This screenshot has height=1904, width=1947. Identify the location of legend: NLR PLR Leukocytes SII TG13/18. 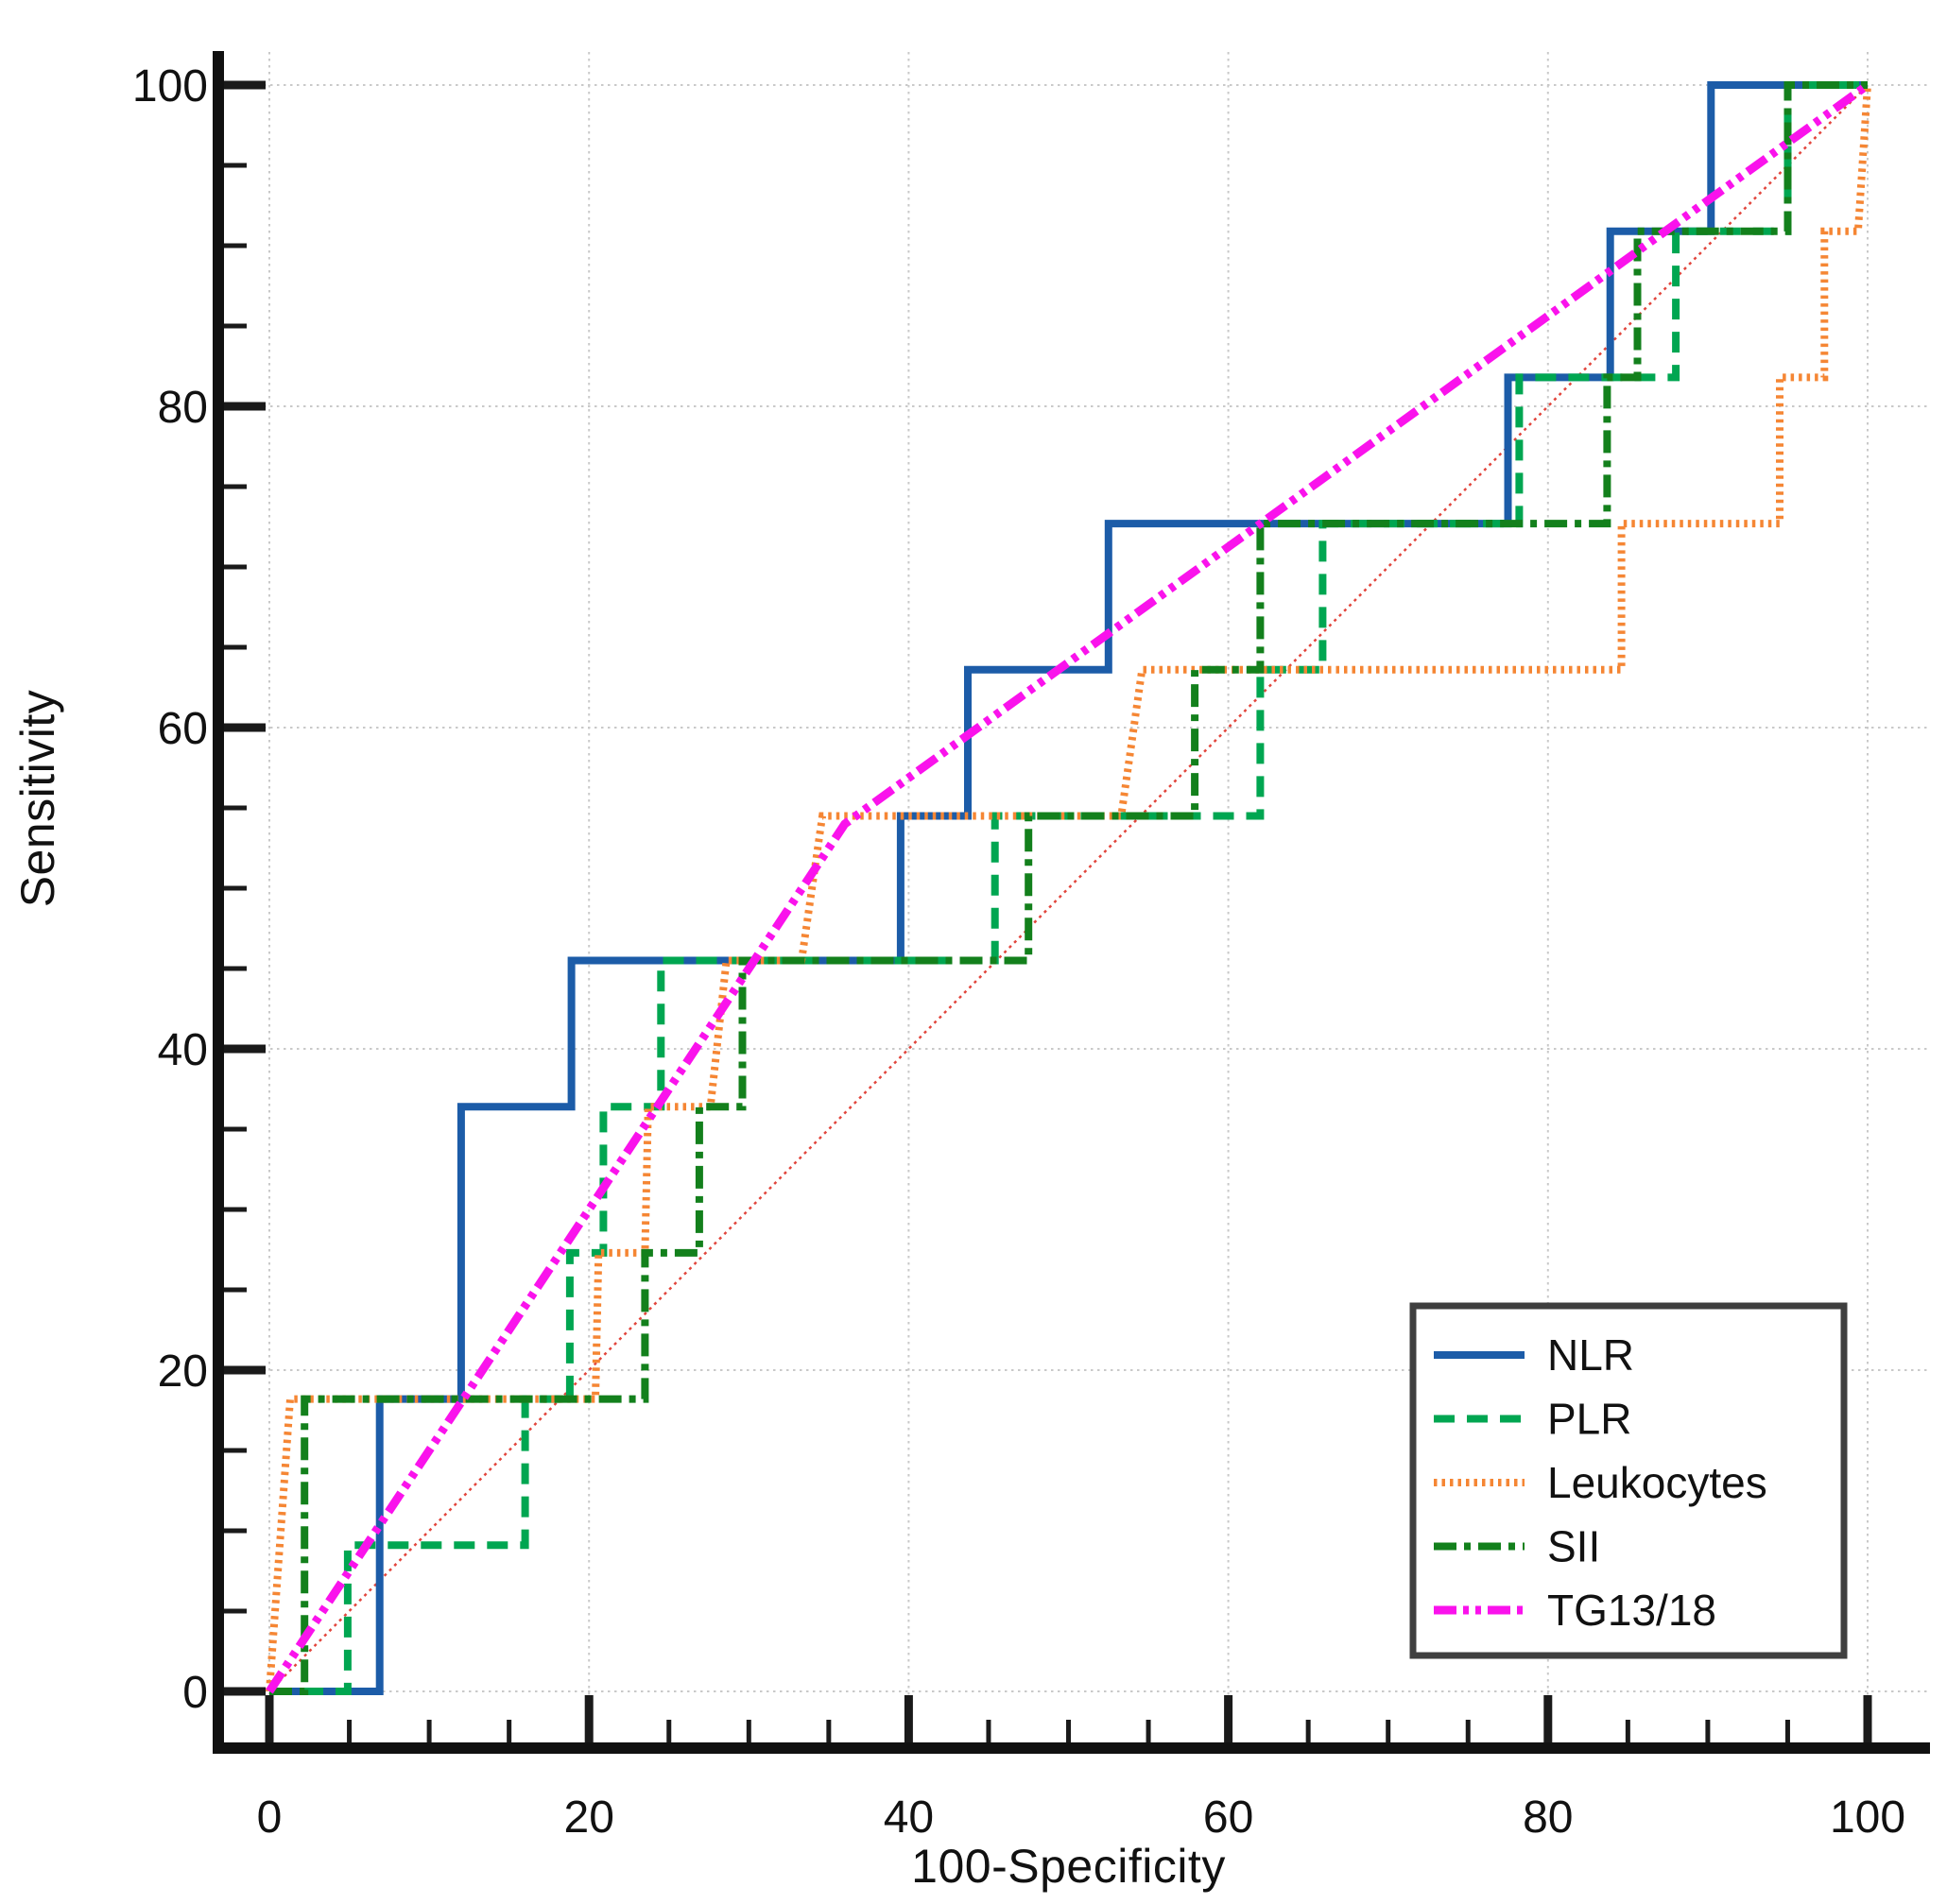
(1628, 1480).